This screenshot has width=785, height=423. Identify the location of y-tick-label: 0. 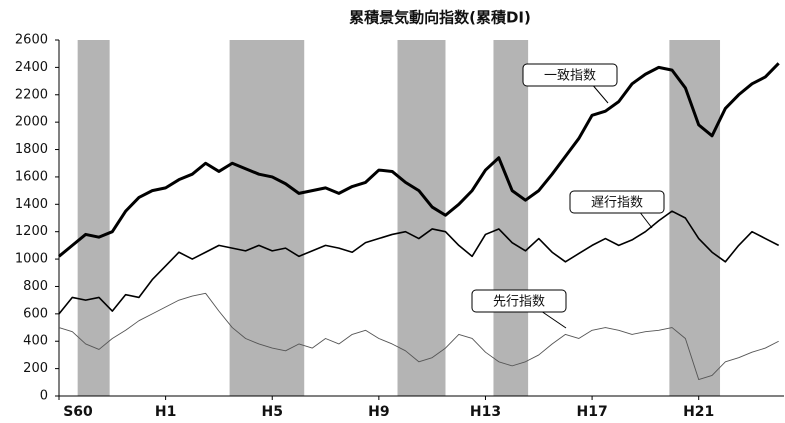
(44, 396).